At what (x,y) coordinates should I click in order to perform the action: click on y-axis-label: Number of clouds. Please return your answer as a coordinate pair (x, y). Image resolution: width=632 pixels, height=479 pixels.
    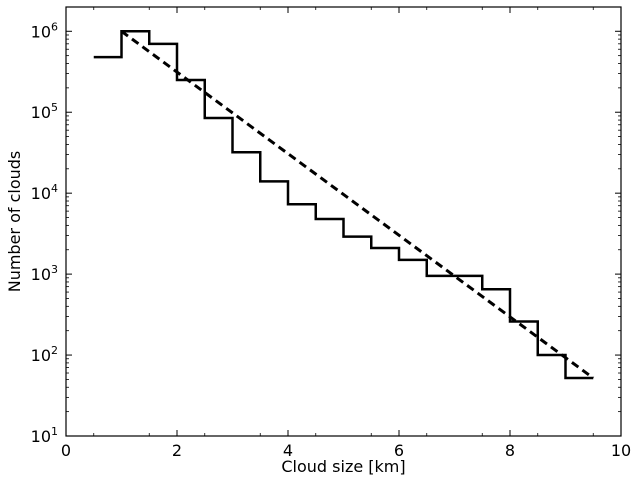
    Looking at the image, I should click on (14, 222).